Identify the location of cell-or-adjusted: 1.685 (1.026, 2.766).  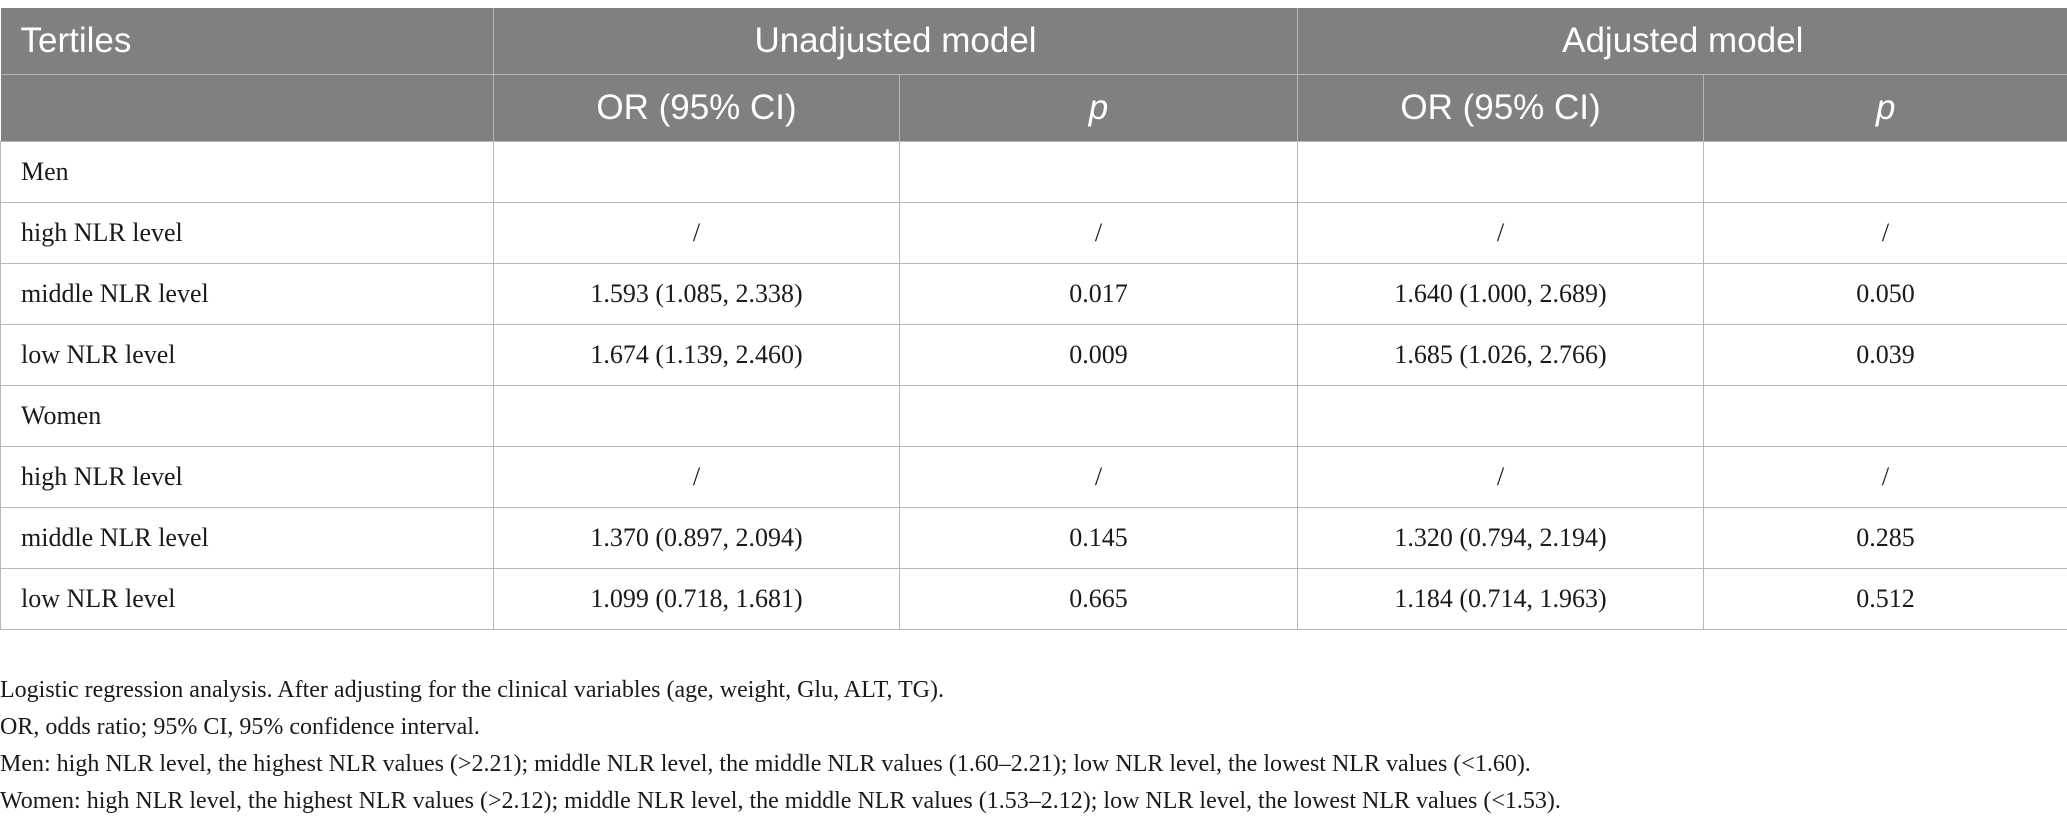
(1500, 355).